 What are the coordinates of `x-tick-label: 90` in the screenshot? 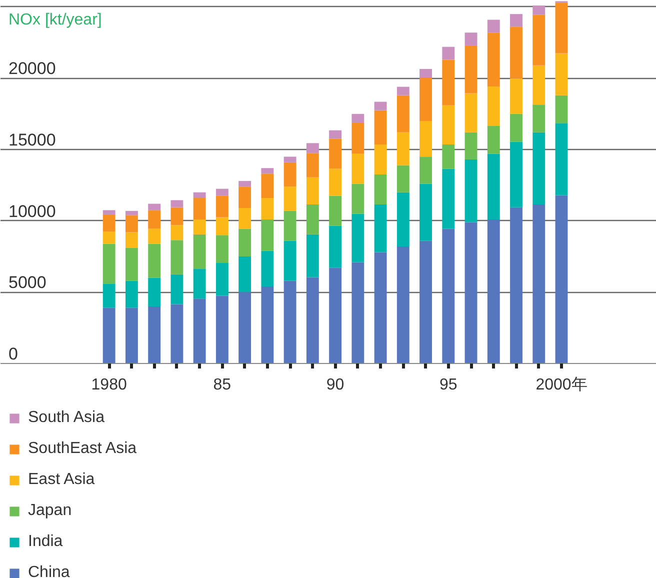 It's located at (335, 385).